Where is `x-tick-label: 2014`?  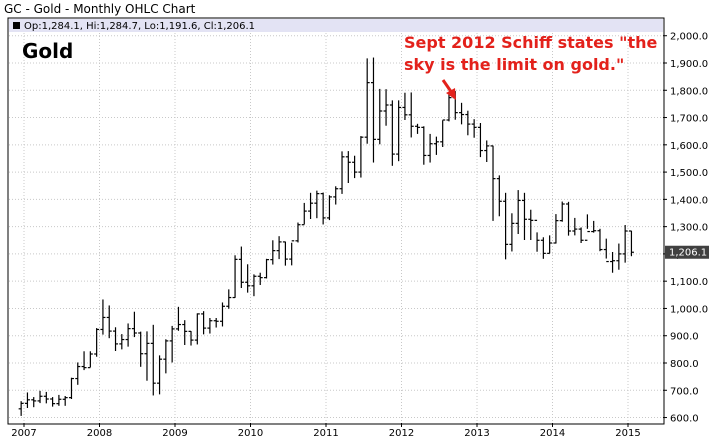
x-tick-label: 2014 is located at coordinates (552, 433).